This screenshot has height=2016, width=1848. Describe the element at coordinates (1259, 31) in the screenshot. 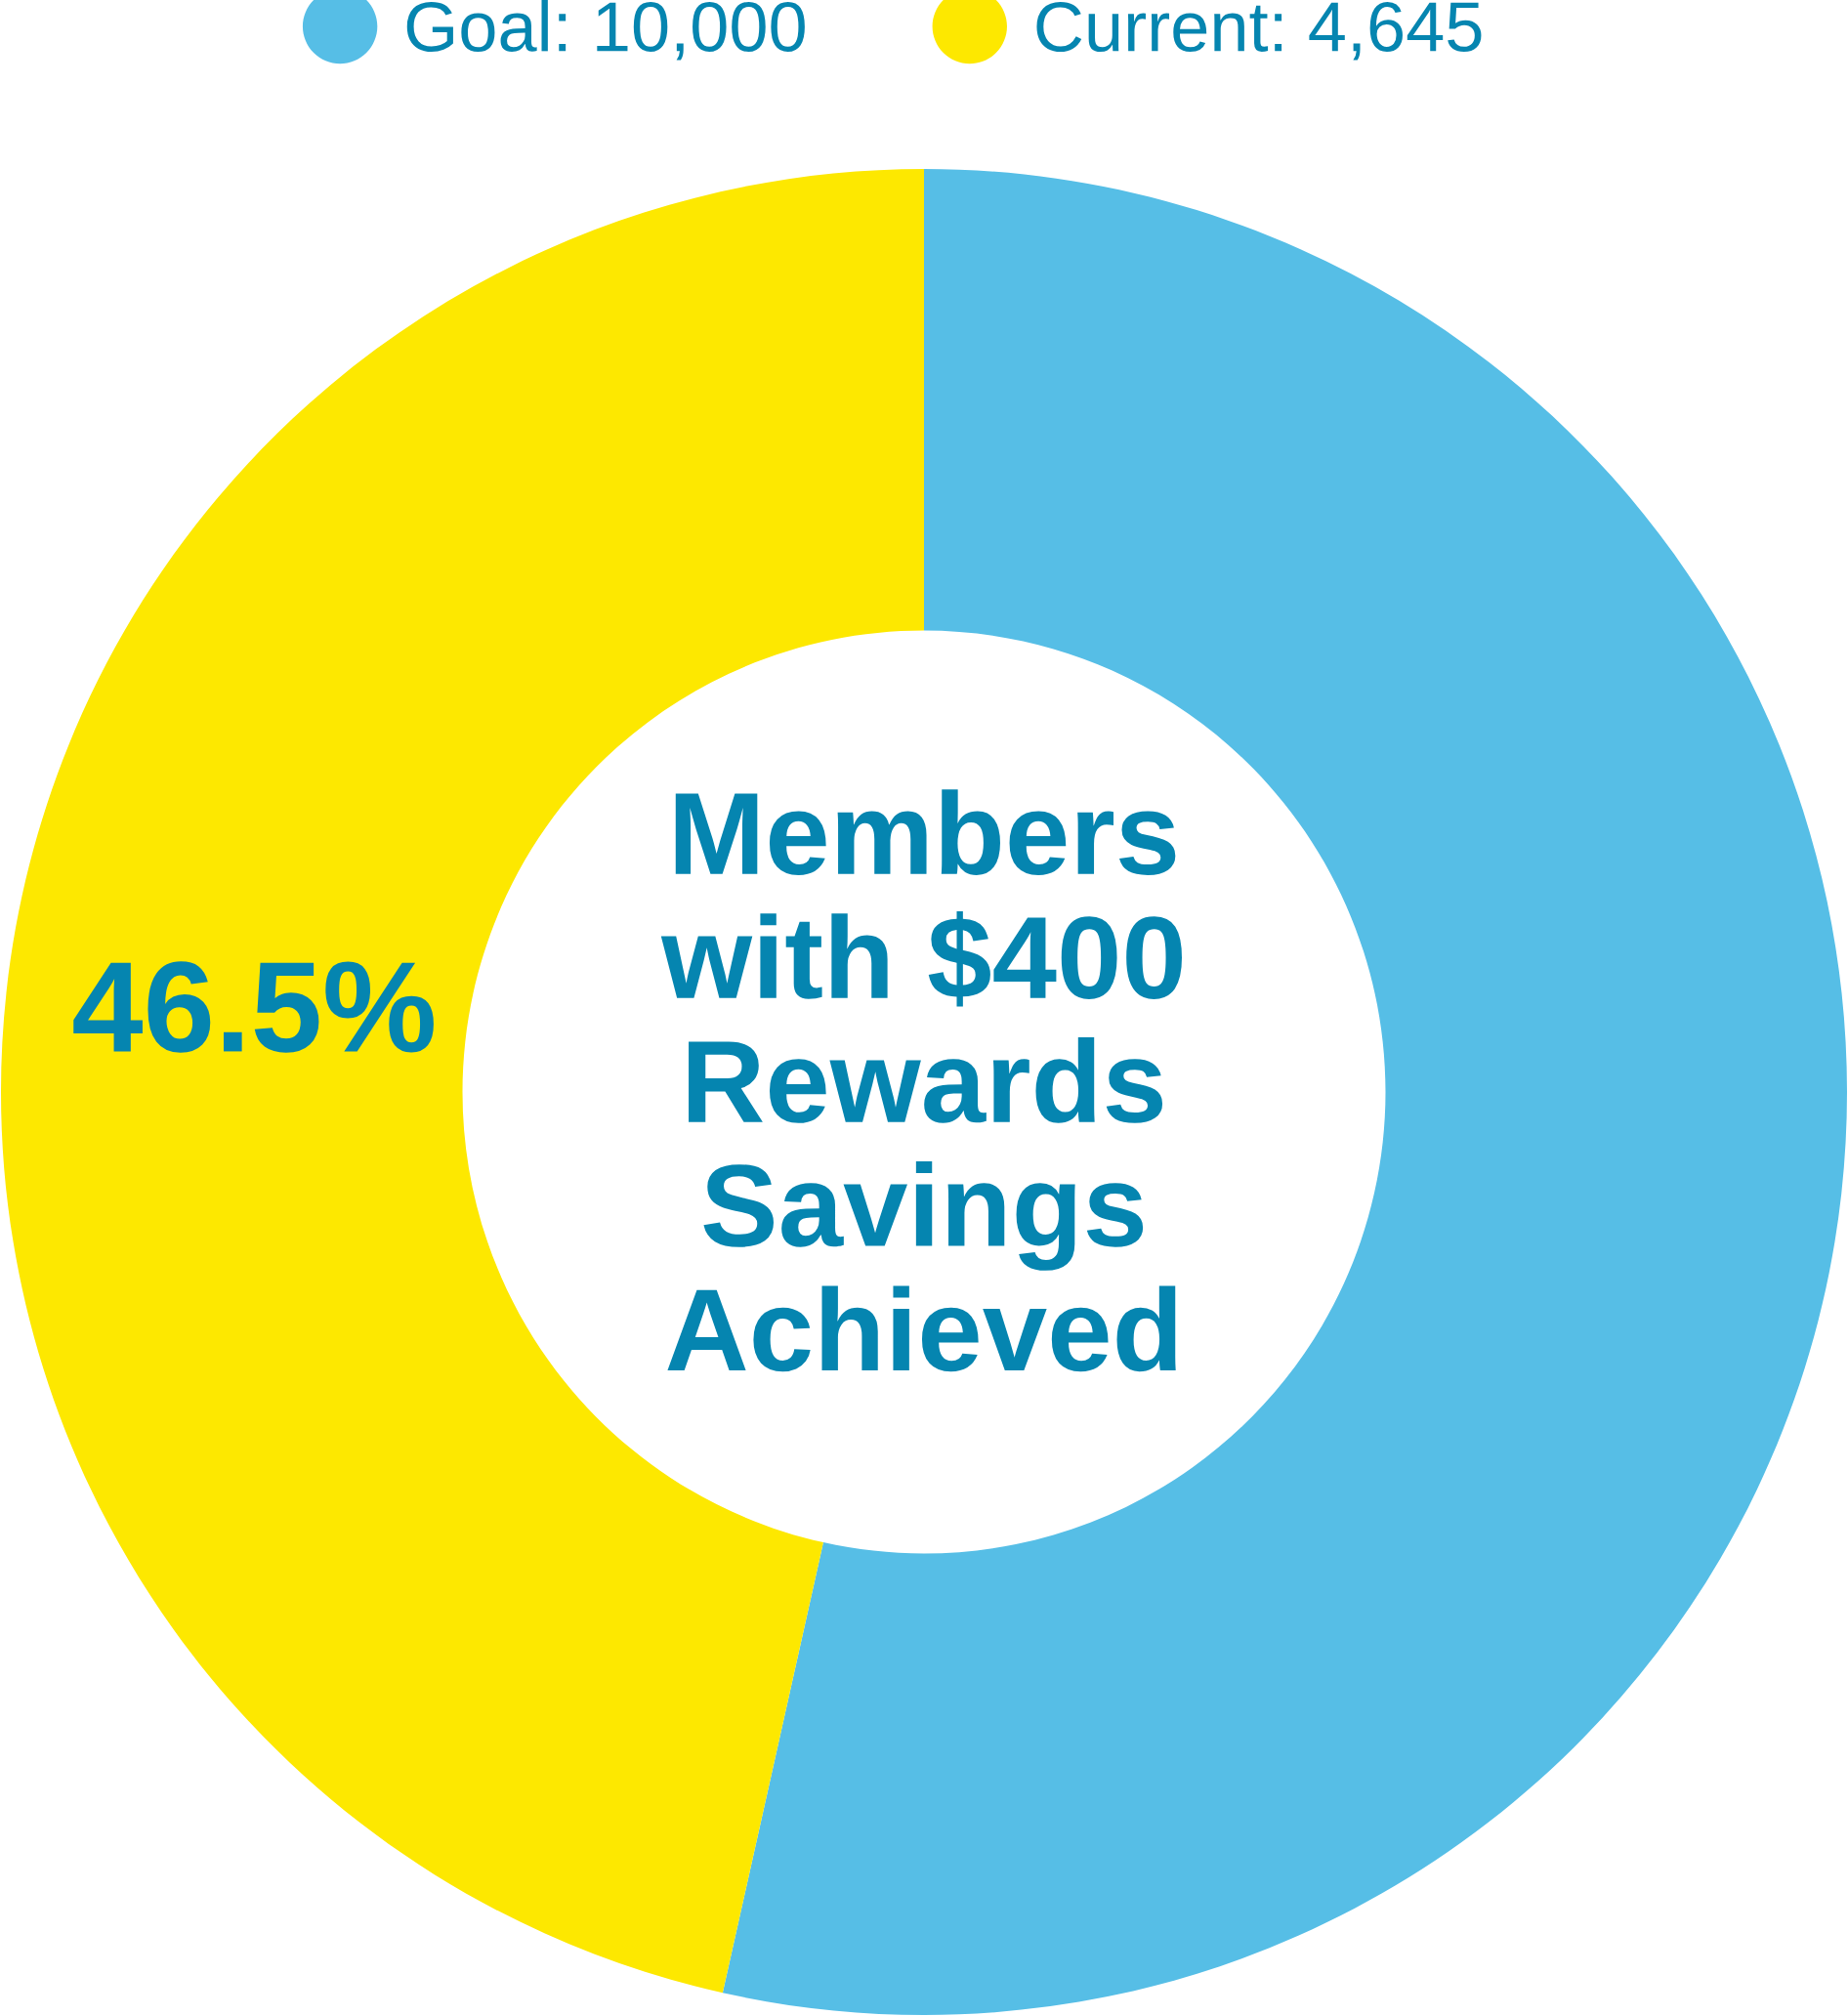

I see `legend-label: Current: 4,645` at that location.